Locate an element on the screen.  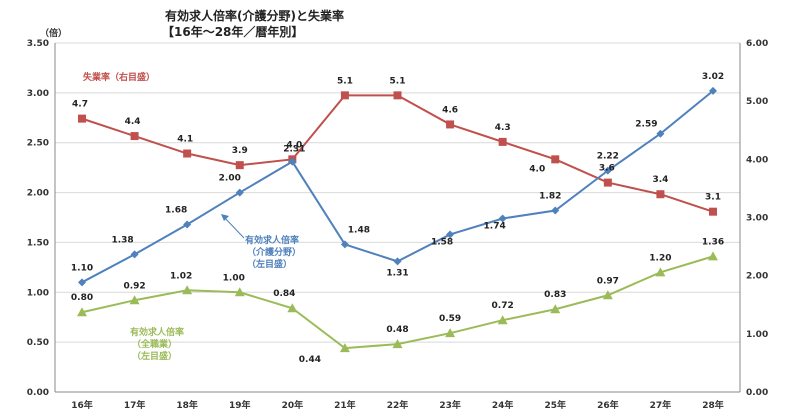
data-label: 1.00 is located at coordinates (234, 278).